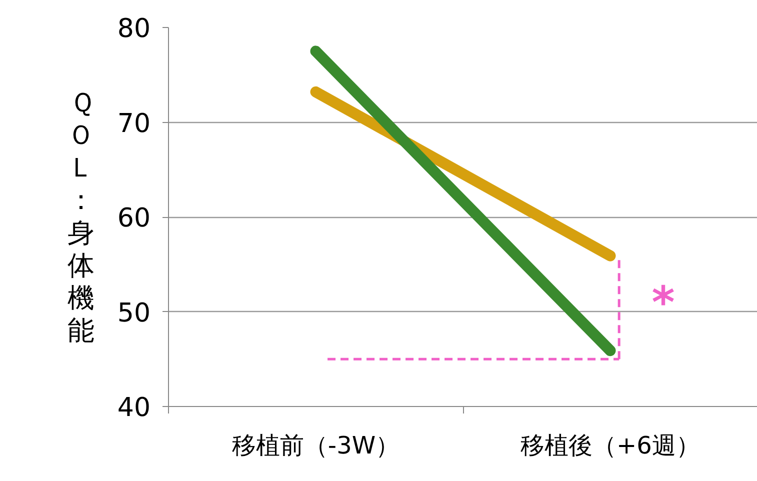 The width and height of the screenshot is (757, 481). What do you see at coordinates (134, 219) in the screenshot?
I see `y-tick-label: 60` at bounding box center [134, 219].